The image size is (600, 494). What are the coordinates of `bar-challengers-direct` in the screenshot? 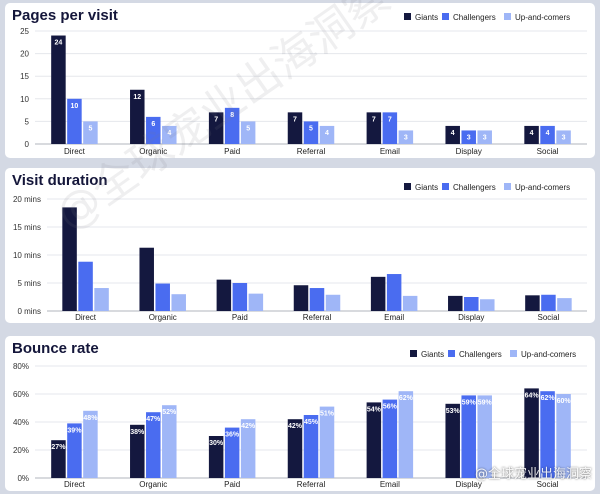 It's located at (74, 121).